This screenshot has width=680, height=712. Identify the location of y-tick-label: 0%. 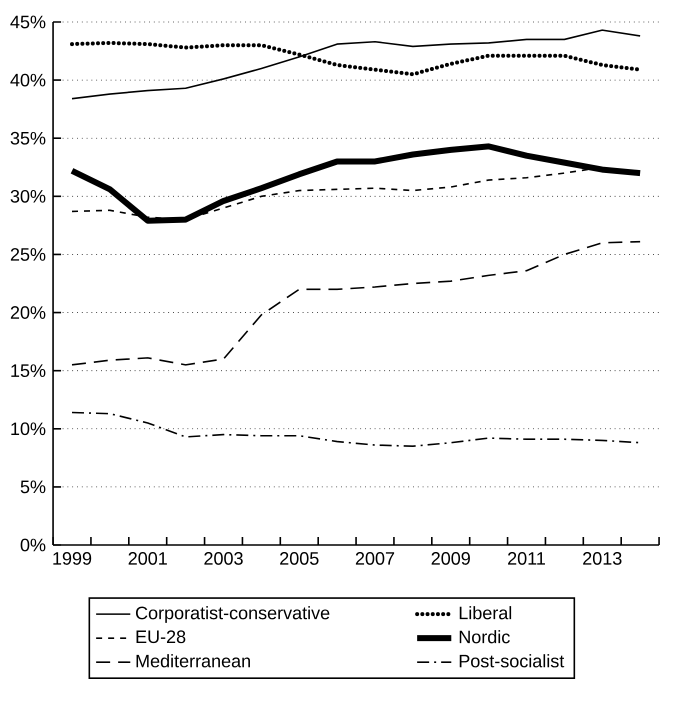
(33, 545).